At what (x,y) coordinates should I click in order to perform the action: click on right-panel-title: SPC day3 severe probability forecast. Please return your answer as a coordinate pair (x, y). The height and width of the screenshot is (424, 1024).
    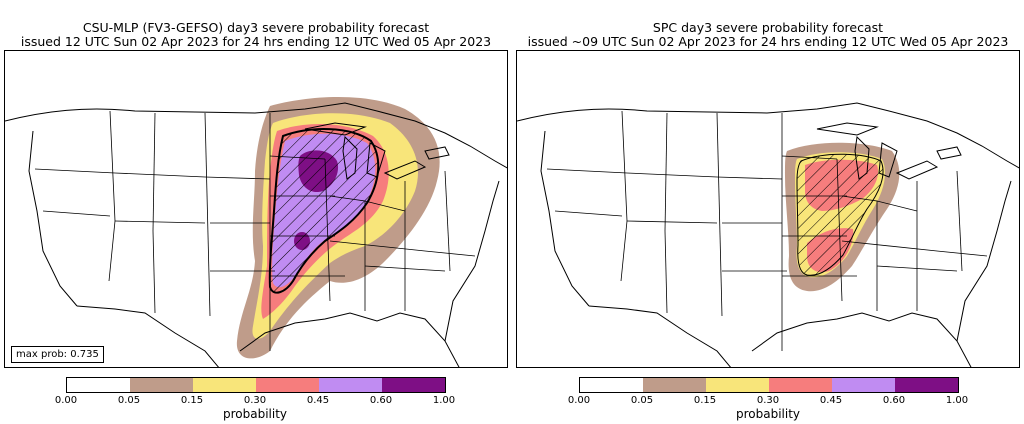
    Looking at the image, I should click on (768, 27).